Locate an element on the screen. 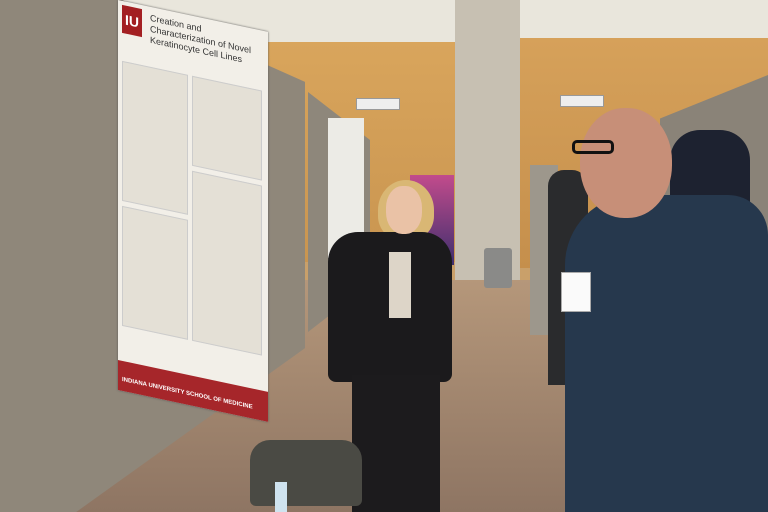 This screenshot has width=768, height=512. pillar is located at coordinates (487, 145).